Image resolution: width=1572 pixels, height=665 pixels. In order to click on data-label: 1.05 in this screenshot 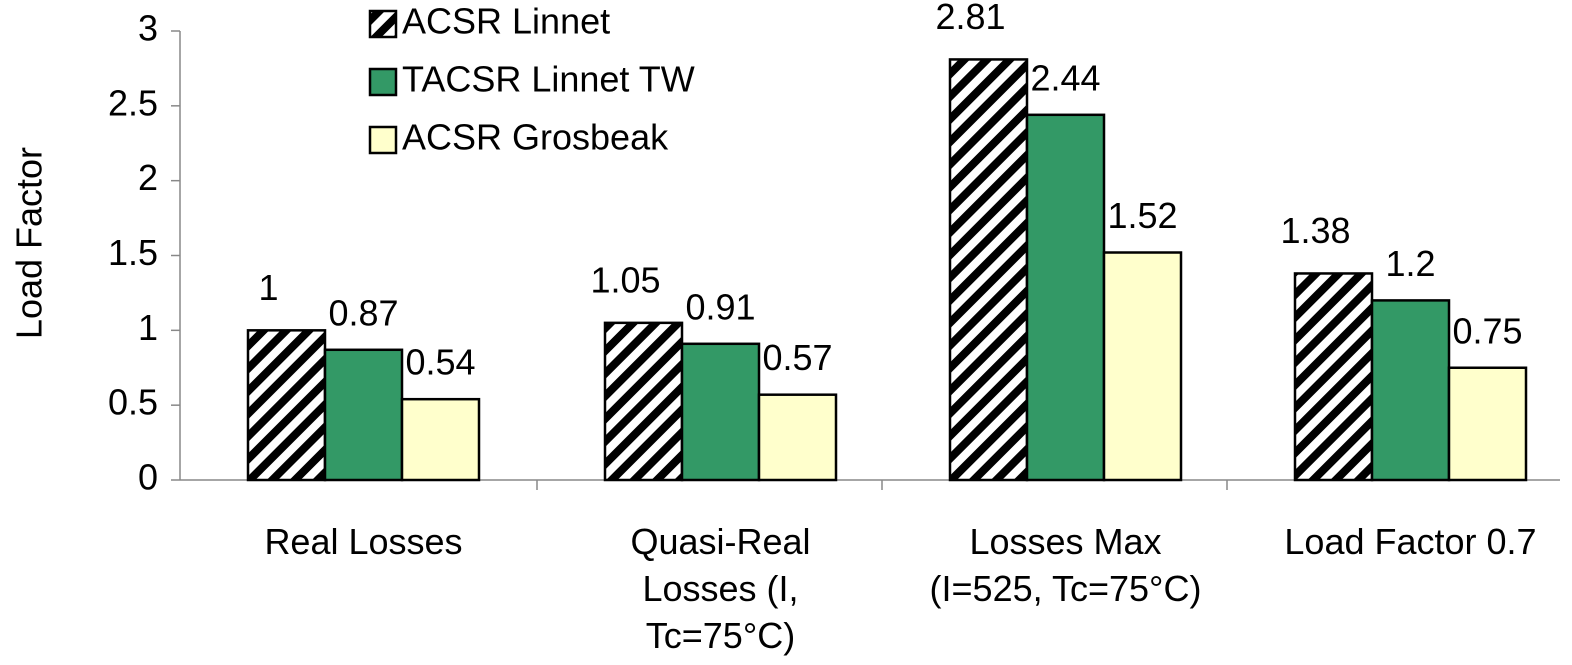, I will do `click(625, 279)`.